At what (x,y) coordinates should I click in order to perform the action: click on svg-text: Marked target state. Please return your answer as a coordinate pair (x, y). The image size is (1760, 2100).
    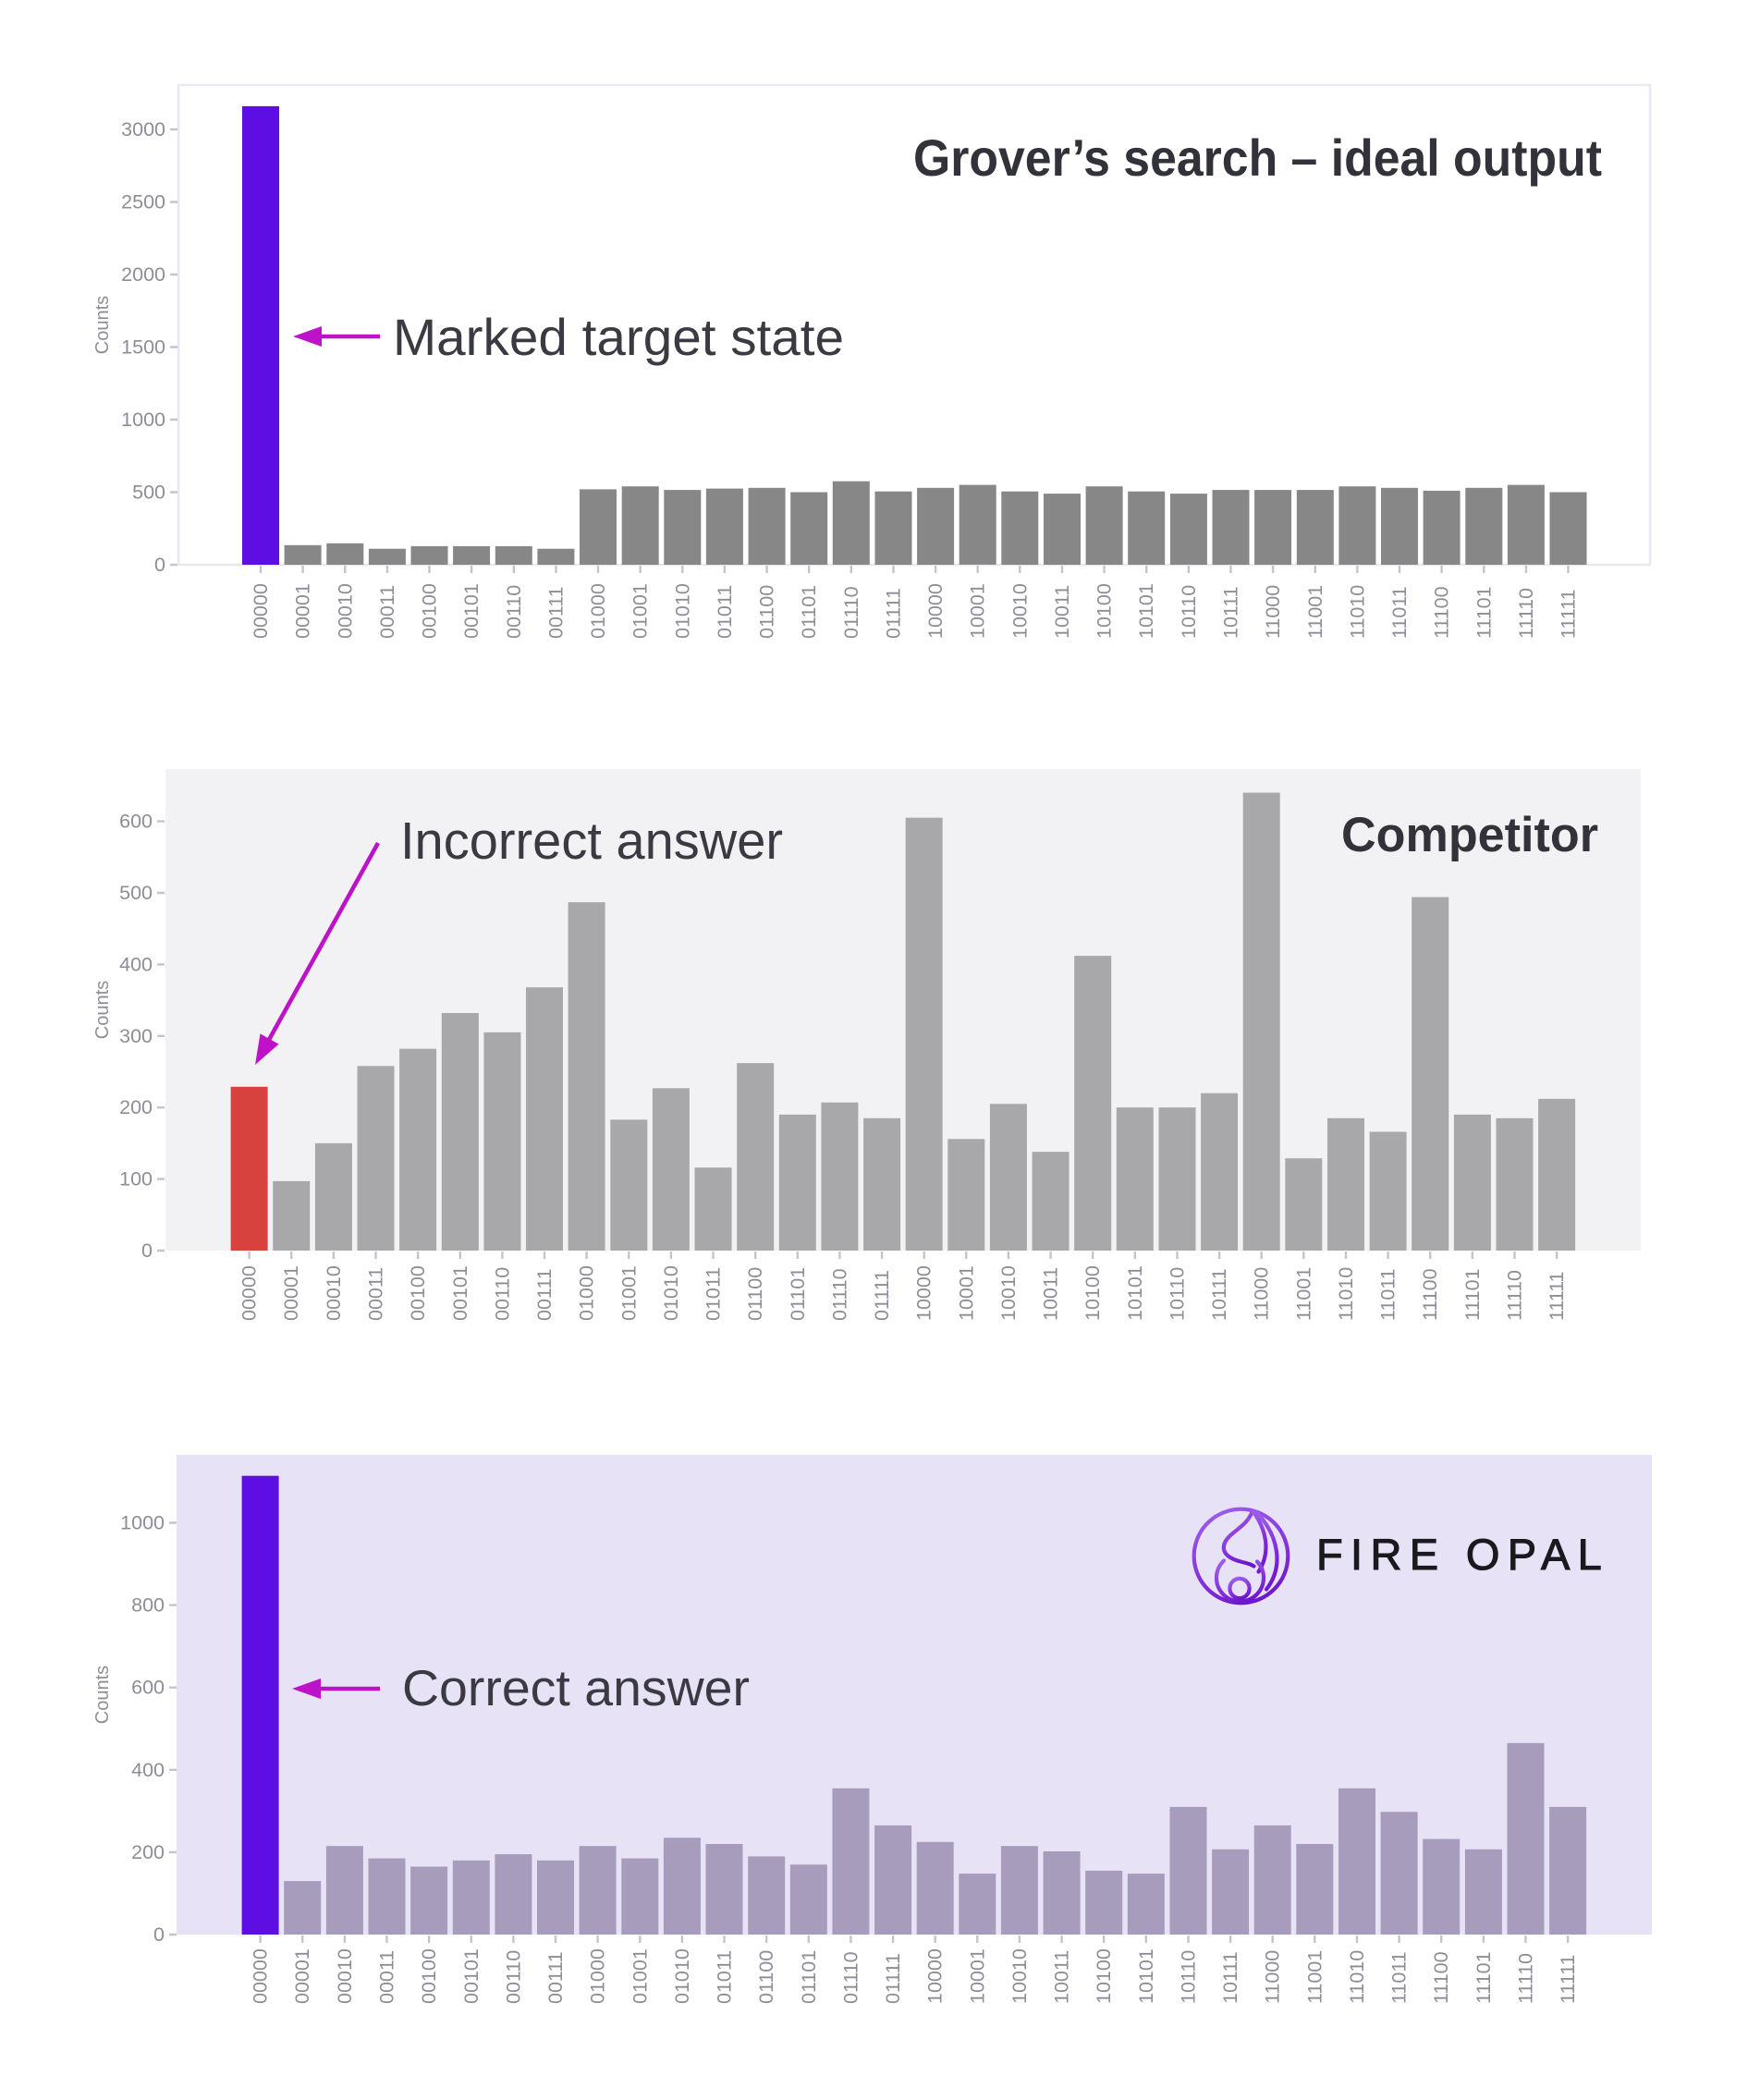
    Looking at the image, I should click on (618, 337).